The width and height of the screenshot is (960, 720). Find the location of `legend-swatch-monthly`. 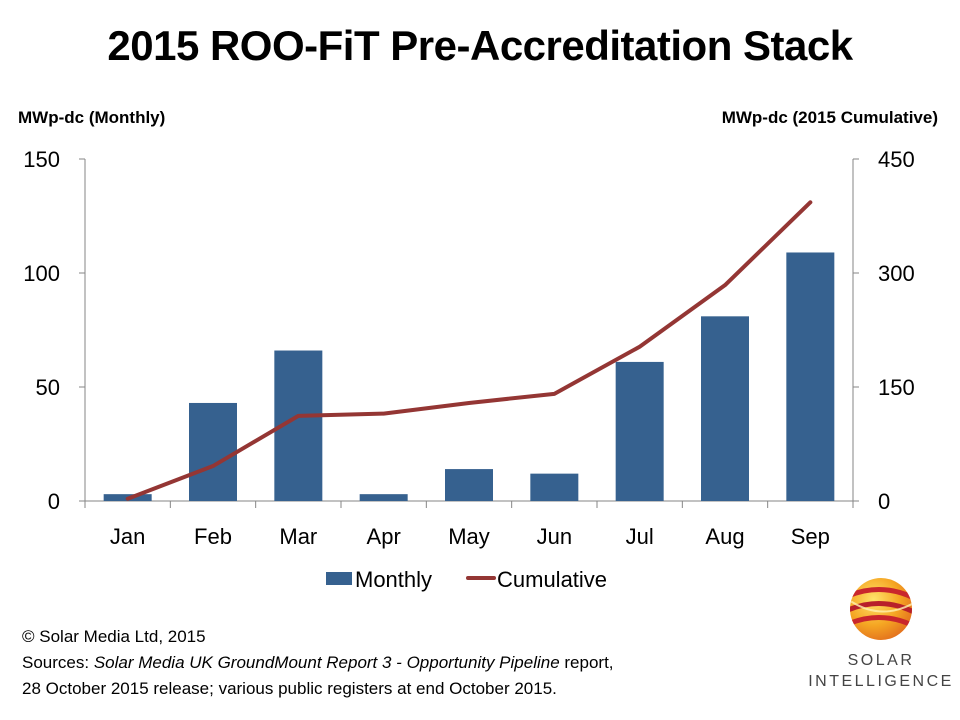

legend-swatch-monthly is located at coordinates (339, 578).